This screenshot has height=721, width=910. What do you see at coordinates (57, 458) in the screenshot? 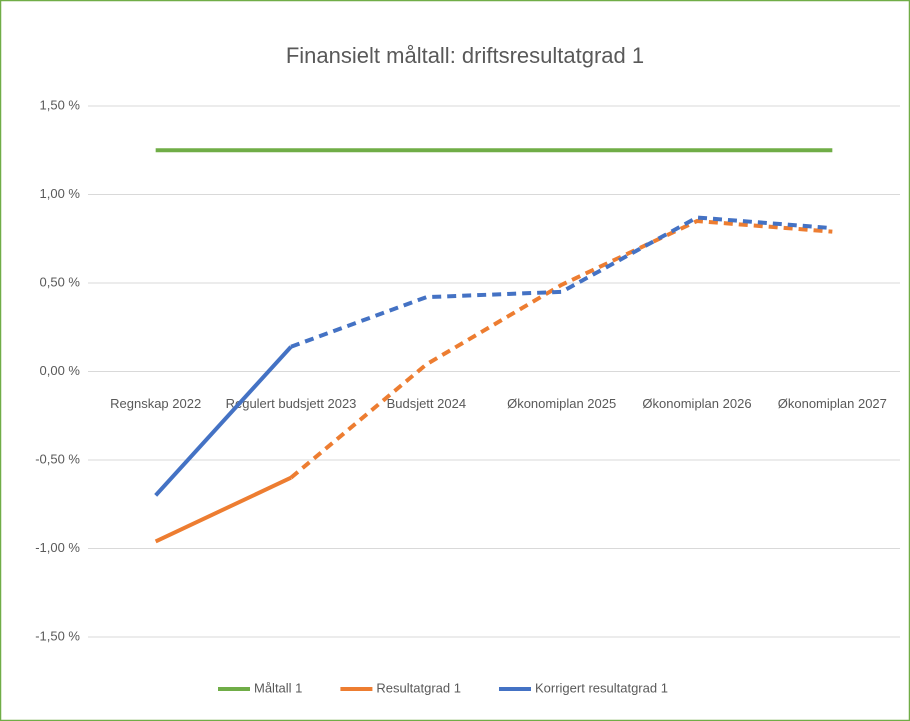
I see `y-tick-label: -0,50 %` at bounding box center [57, 458].